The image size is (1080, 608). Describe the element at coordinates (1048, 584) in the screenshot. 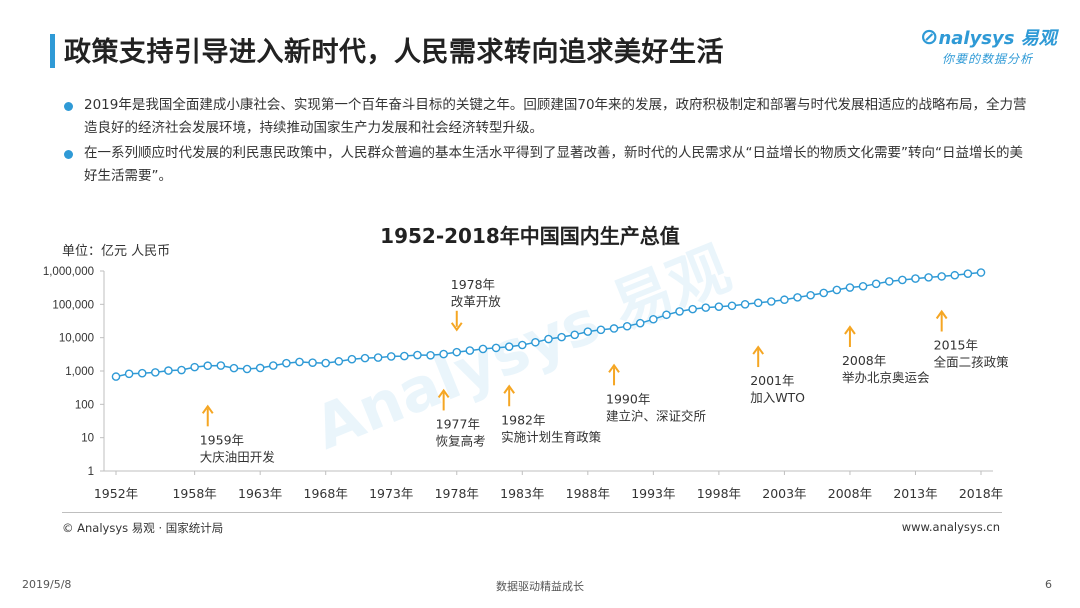

I see `page-number: 6` at that location.